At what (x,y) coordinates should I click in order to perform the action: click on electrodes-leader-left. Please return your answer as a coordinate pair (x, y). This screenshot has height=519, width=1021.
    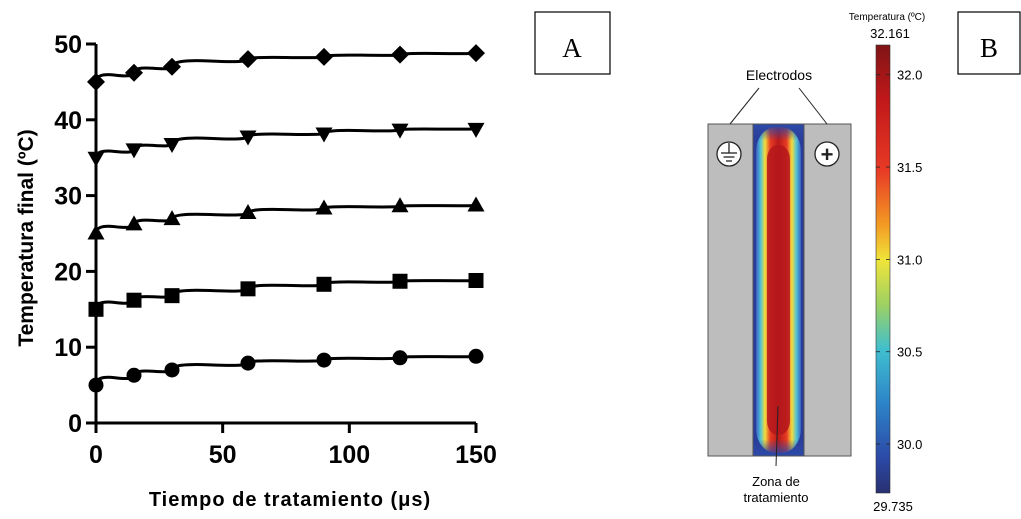
    Looking at the image, I should click on (744, 106).